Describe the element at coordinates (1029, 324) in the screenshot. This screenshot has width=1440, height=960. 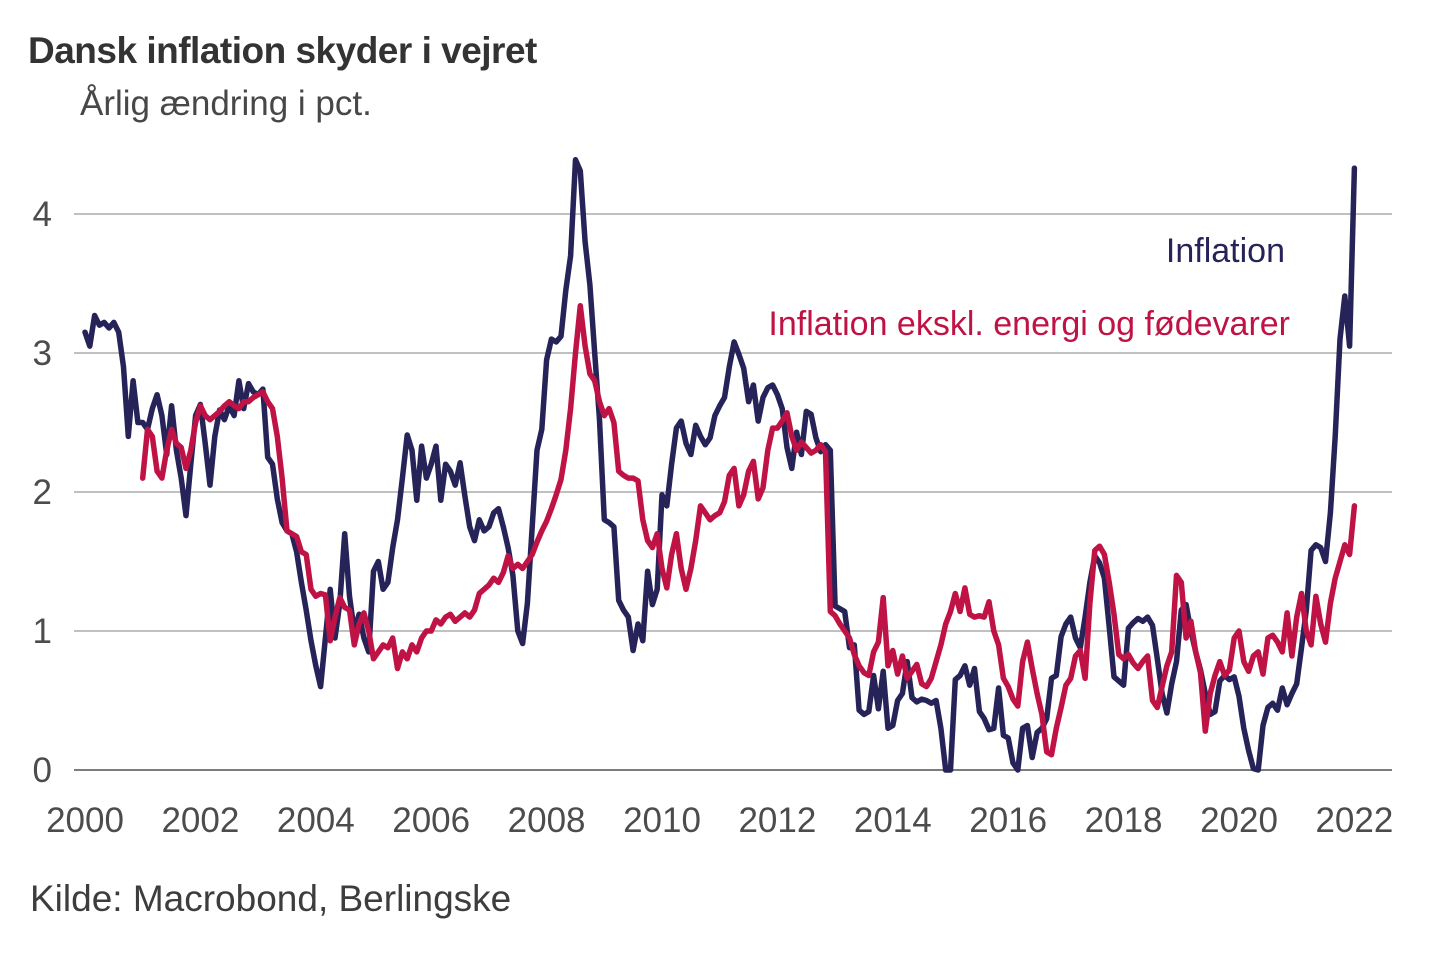
I see `legend-core-inflation: Inflation ekskl. energi og fødevarer` at that location.